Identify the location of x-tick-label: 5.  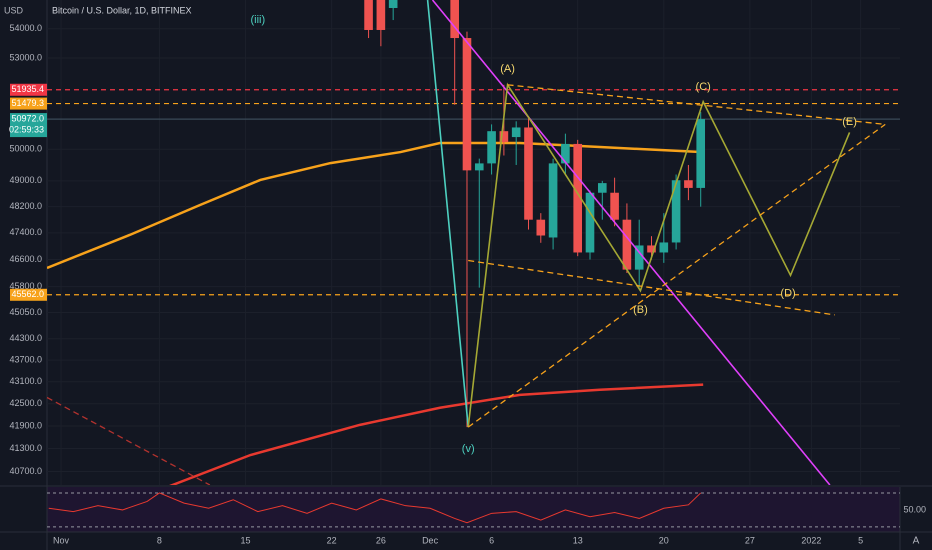
(860, 540).